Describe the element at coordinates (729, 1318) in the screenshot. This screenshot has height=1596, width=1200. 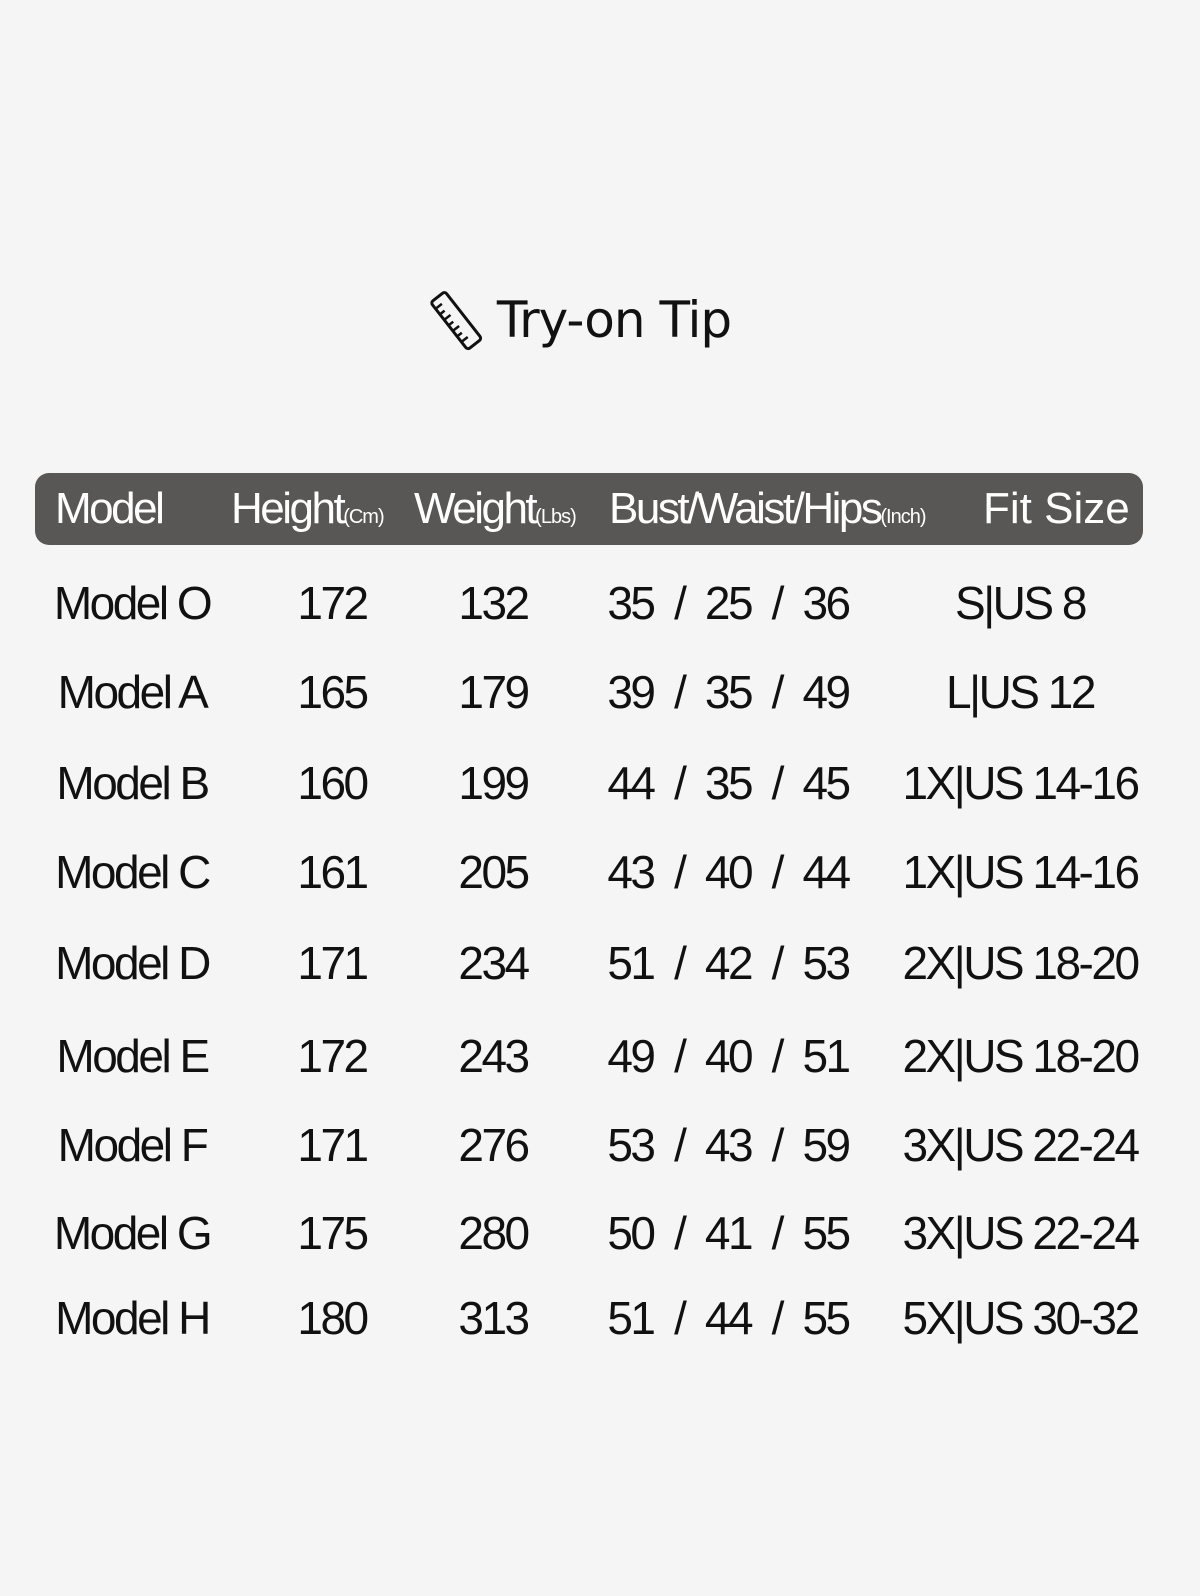
I see `measurements-value: 51 / 44 / 55` at that location.